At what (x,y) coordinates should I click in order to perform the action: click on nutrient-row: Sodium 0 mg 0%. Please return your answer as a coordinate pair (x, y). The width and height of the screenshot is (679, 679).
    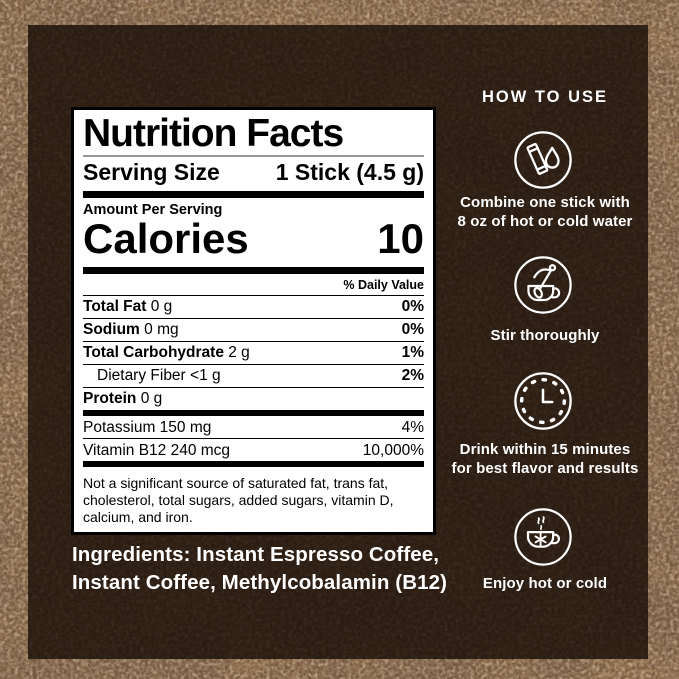
    Looking at the image, I should click on (253, 329).